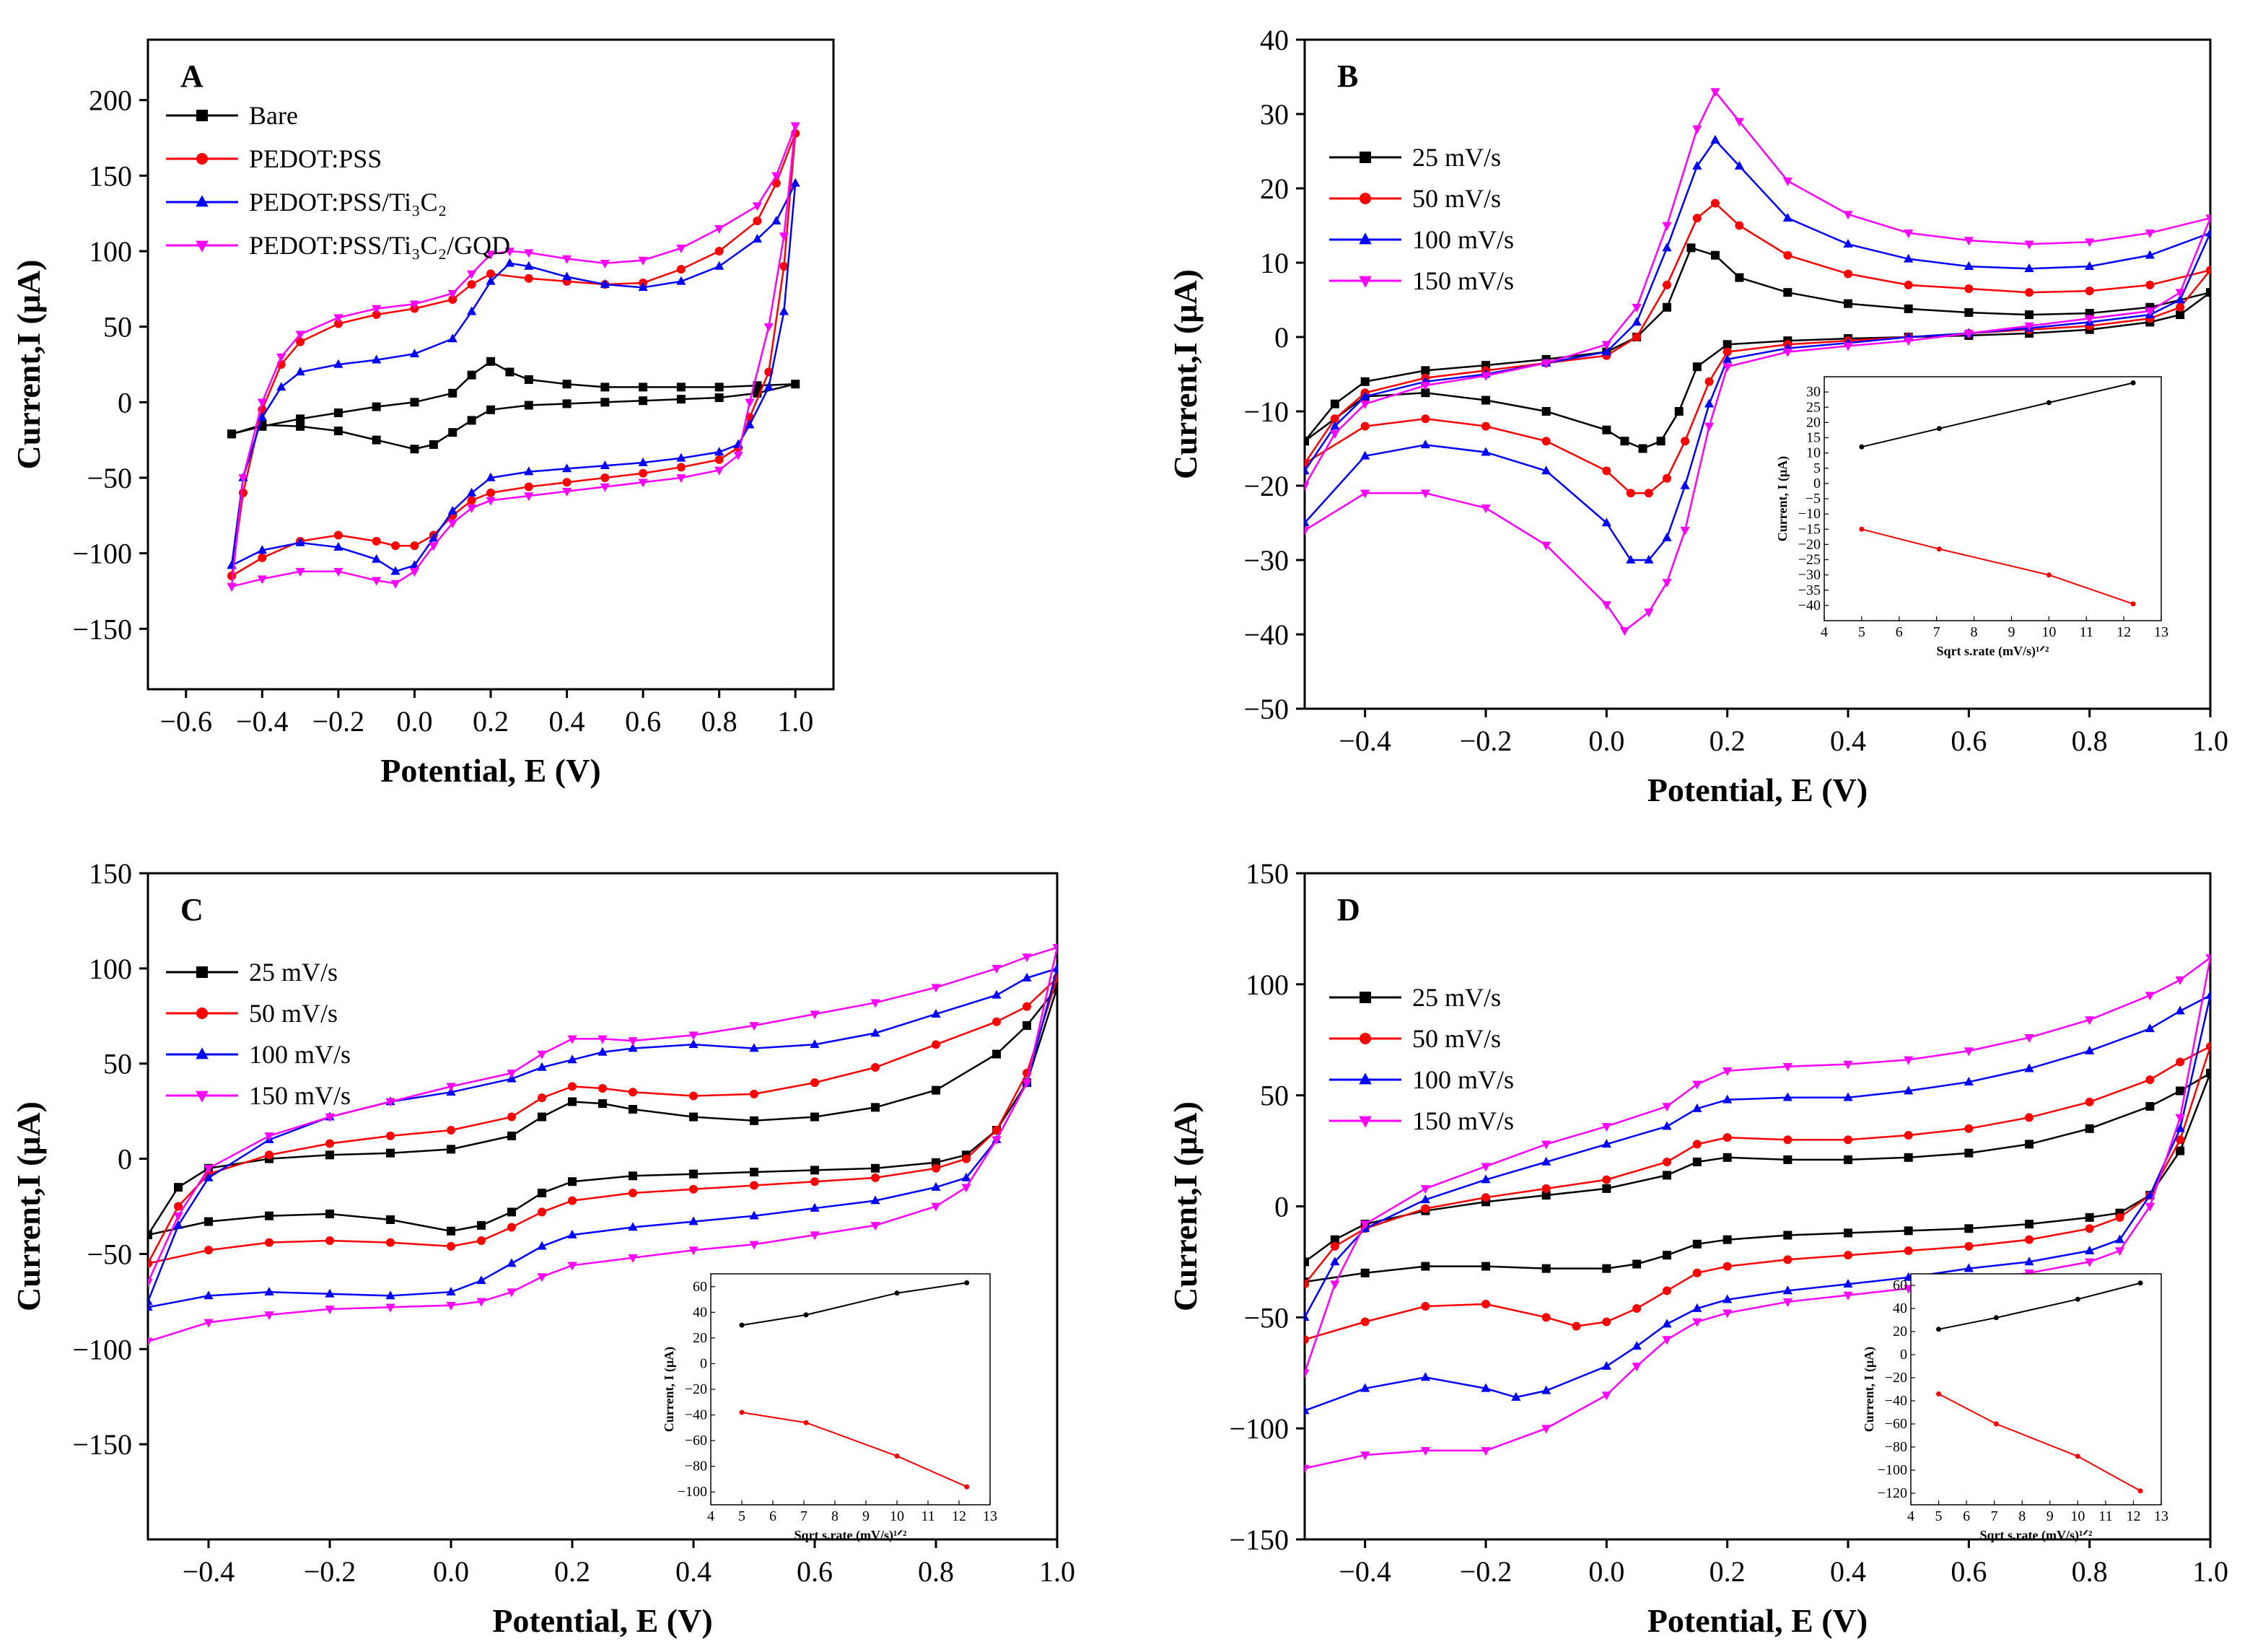  I want to click on inset-x-tick-label: 8, so click(2022, 1516).